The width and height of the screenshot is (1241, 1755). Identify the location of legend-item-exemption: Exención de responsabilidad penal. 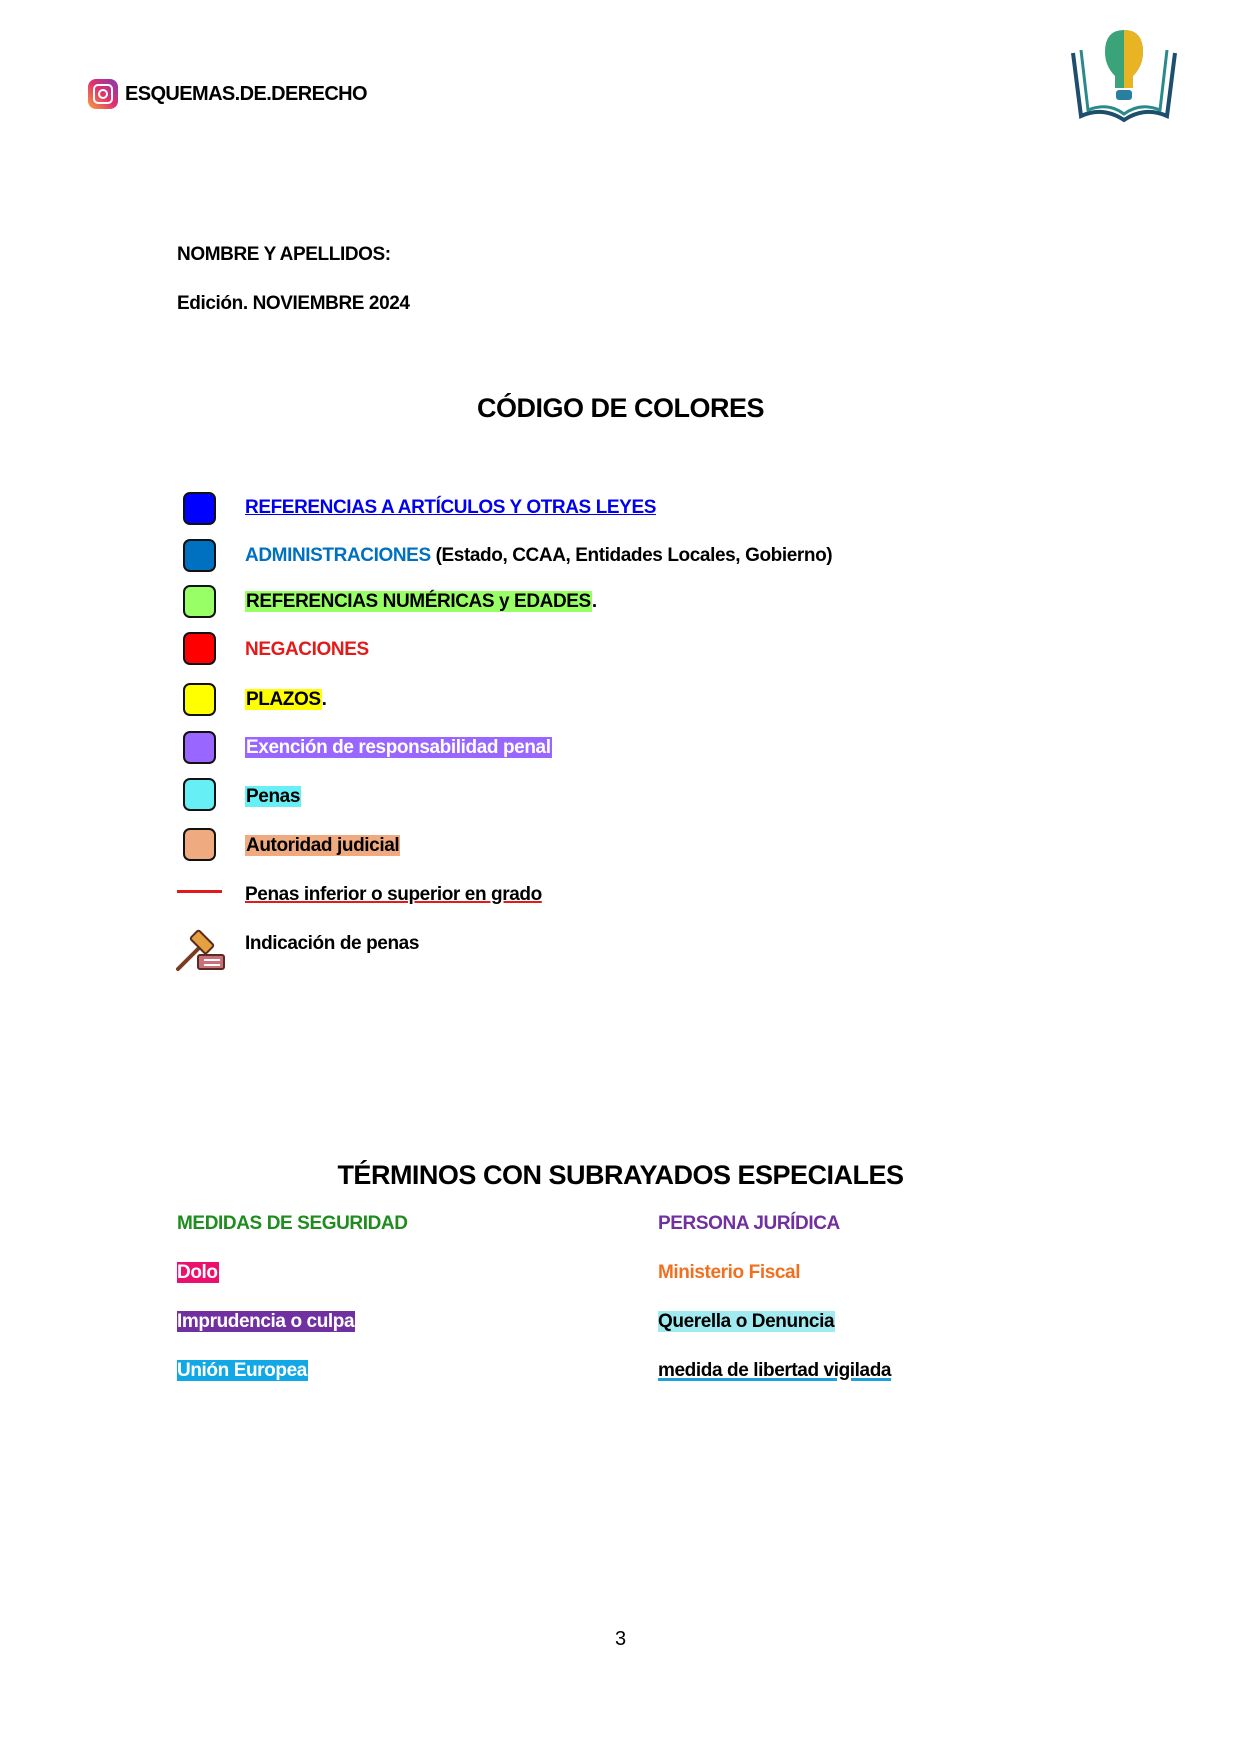
(398, 748).